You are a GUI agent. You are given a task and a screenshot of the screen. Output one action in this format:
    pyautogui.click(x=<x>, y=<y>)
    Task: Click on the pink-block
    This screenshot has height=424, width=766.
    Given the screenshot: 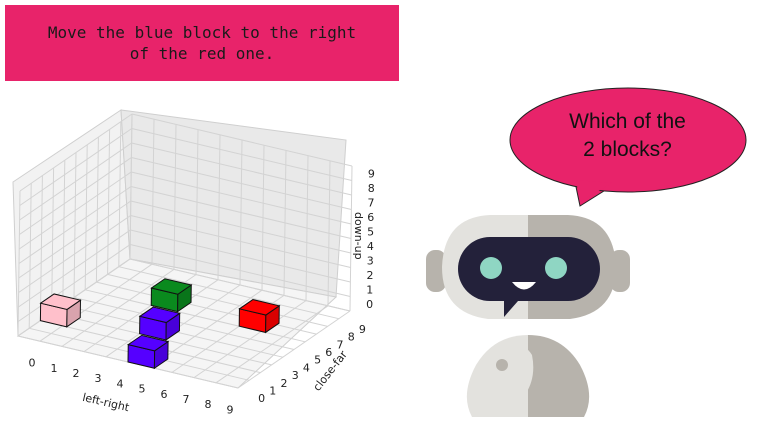 What is the action you would take?
    pyautogui.click(x=60, y=310)
    